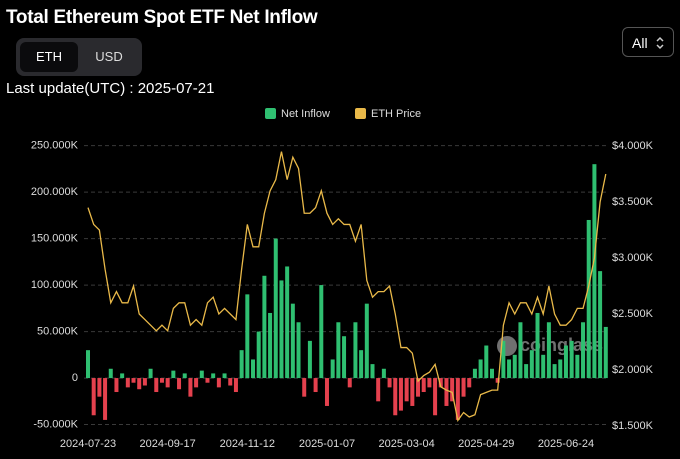 The image size is (680, 459). I want to click on y2-tick-label: $1.500K, so click(633, 426).